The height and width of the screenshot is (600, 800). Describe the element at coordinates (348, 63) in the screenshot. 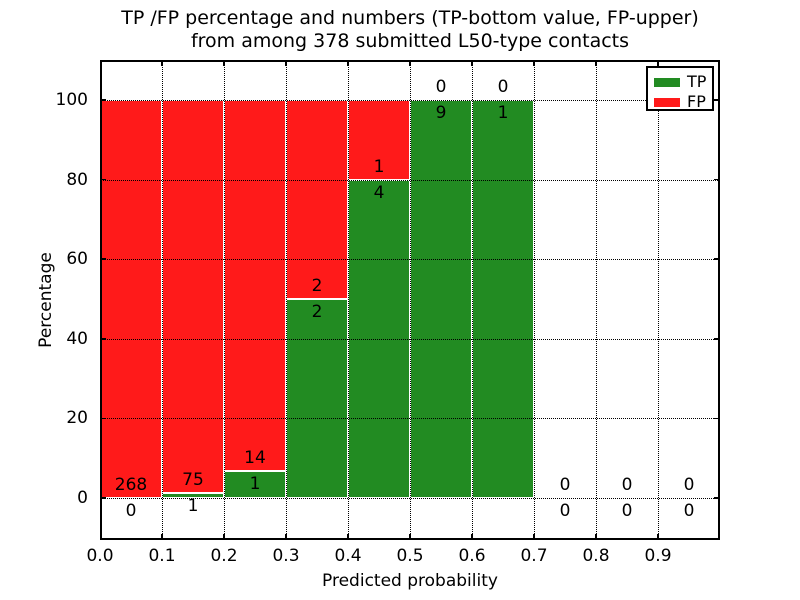

I see `x-tick-top-0.4` at that location.